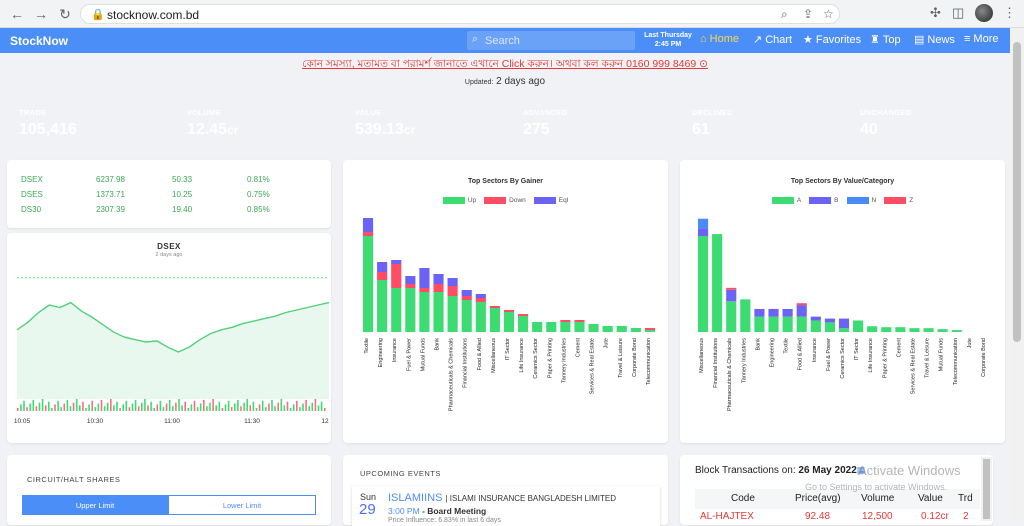 This screenshot has width=1024, height=526. I want to click on address-bar: 🔒 stocknow.com.bd ⌕ ⇪ ☆, so click(460, 14).